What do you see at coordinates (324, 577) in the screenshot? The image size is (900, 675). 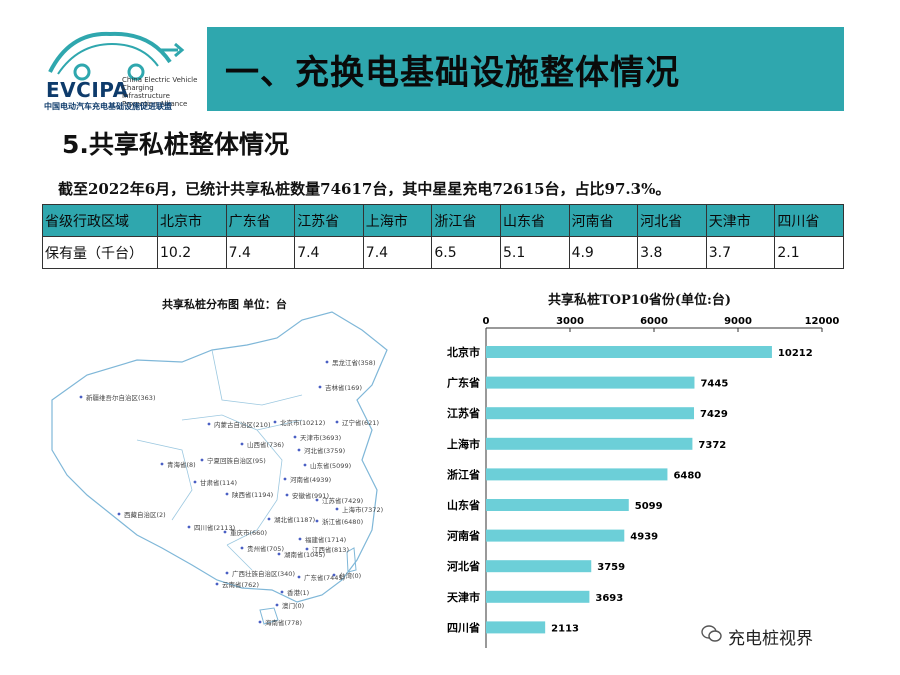 I see `map-province-label: 广东省(7445)` at bounding box center [324, 577].